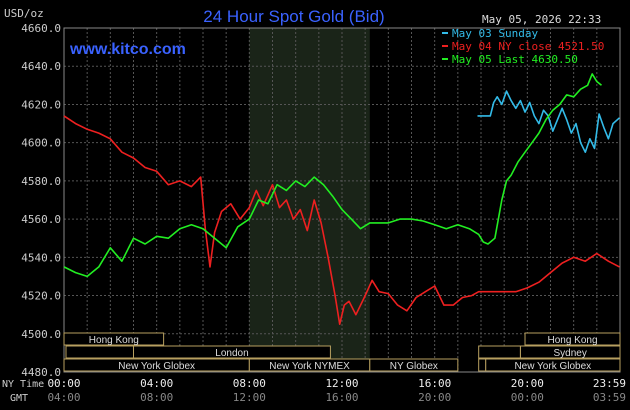  I want to click on legend-entry: May 03 Sunday, so click(495, 33).